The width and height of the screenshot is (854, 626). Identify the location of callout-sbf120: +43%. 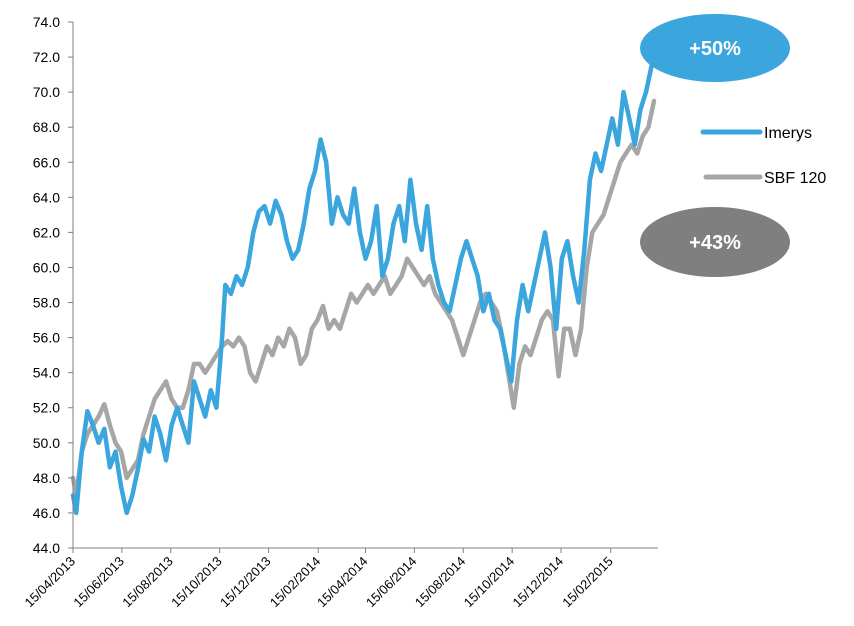
(715, 242).